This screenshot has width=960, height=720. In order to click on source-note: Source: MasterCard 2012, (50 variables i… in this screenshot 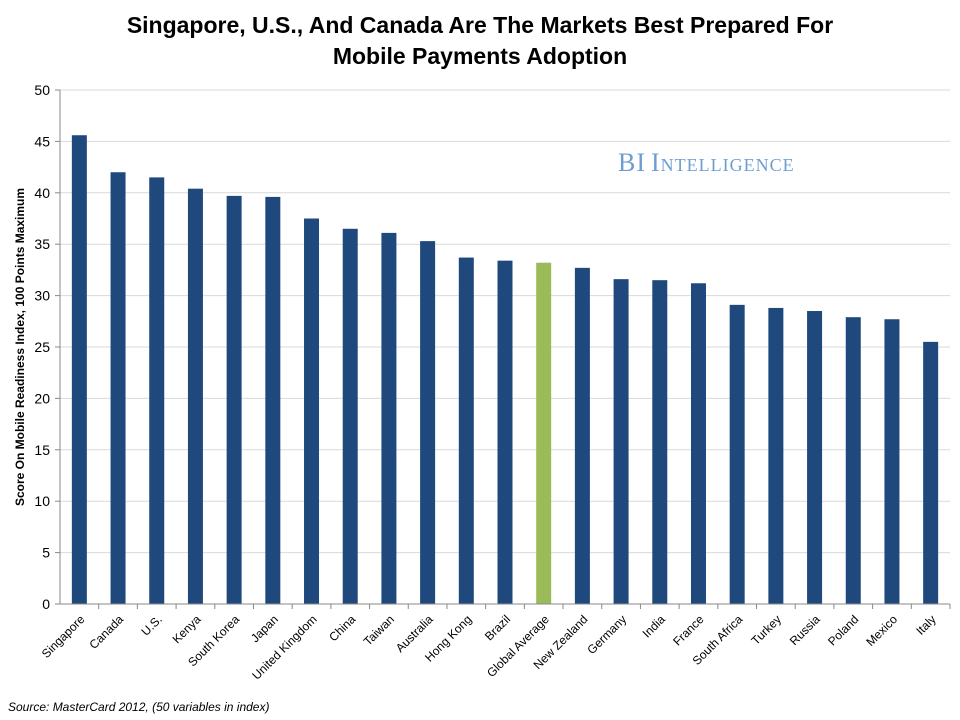, I will do `click(139, 707)`.